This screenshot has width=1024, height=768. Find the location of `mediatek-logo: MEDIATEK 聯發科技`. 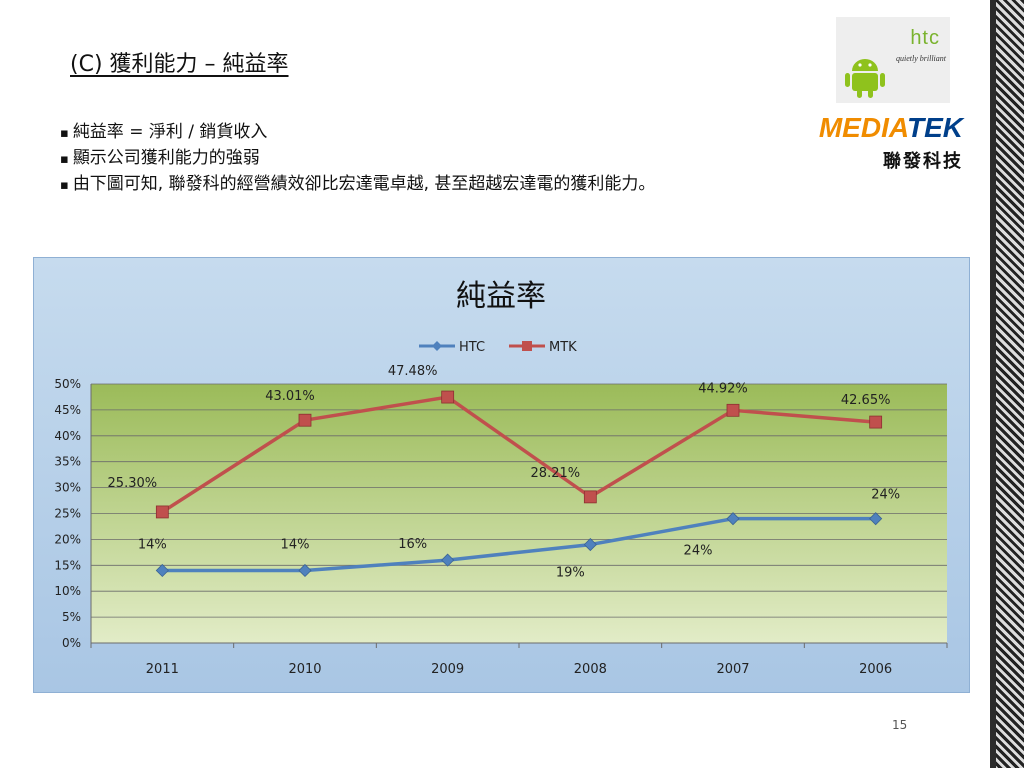

mediatek-logo: MEDIATEK 聯發科技 is located at coordinates (860, 142).